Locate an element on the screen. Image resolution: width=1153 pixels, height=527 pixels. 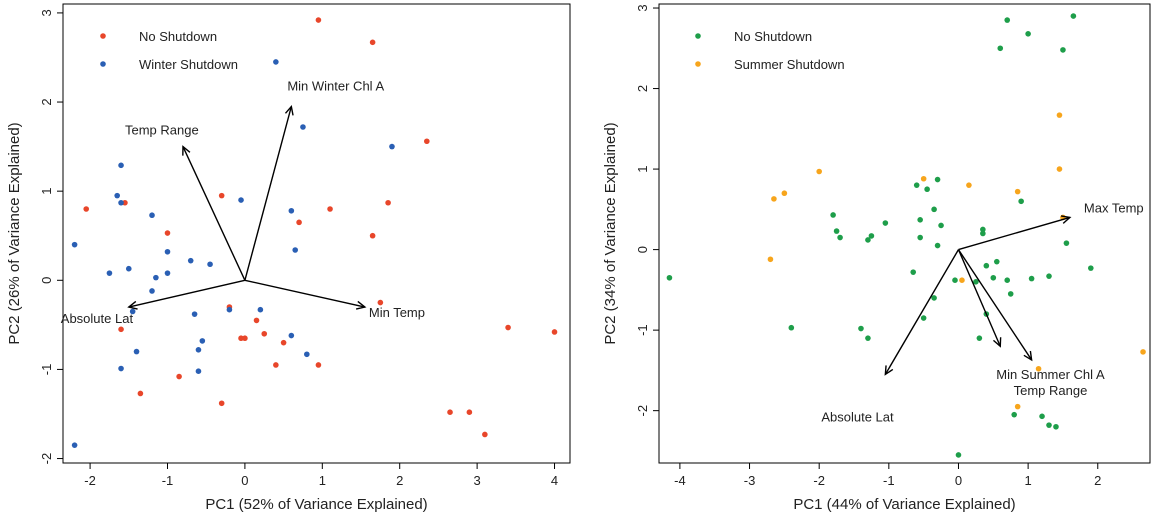
loading-label: Min Temp is located at coordinates (397, 312).